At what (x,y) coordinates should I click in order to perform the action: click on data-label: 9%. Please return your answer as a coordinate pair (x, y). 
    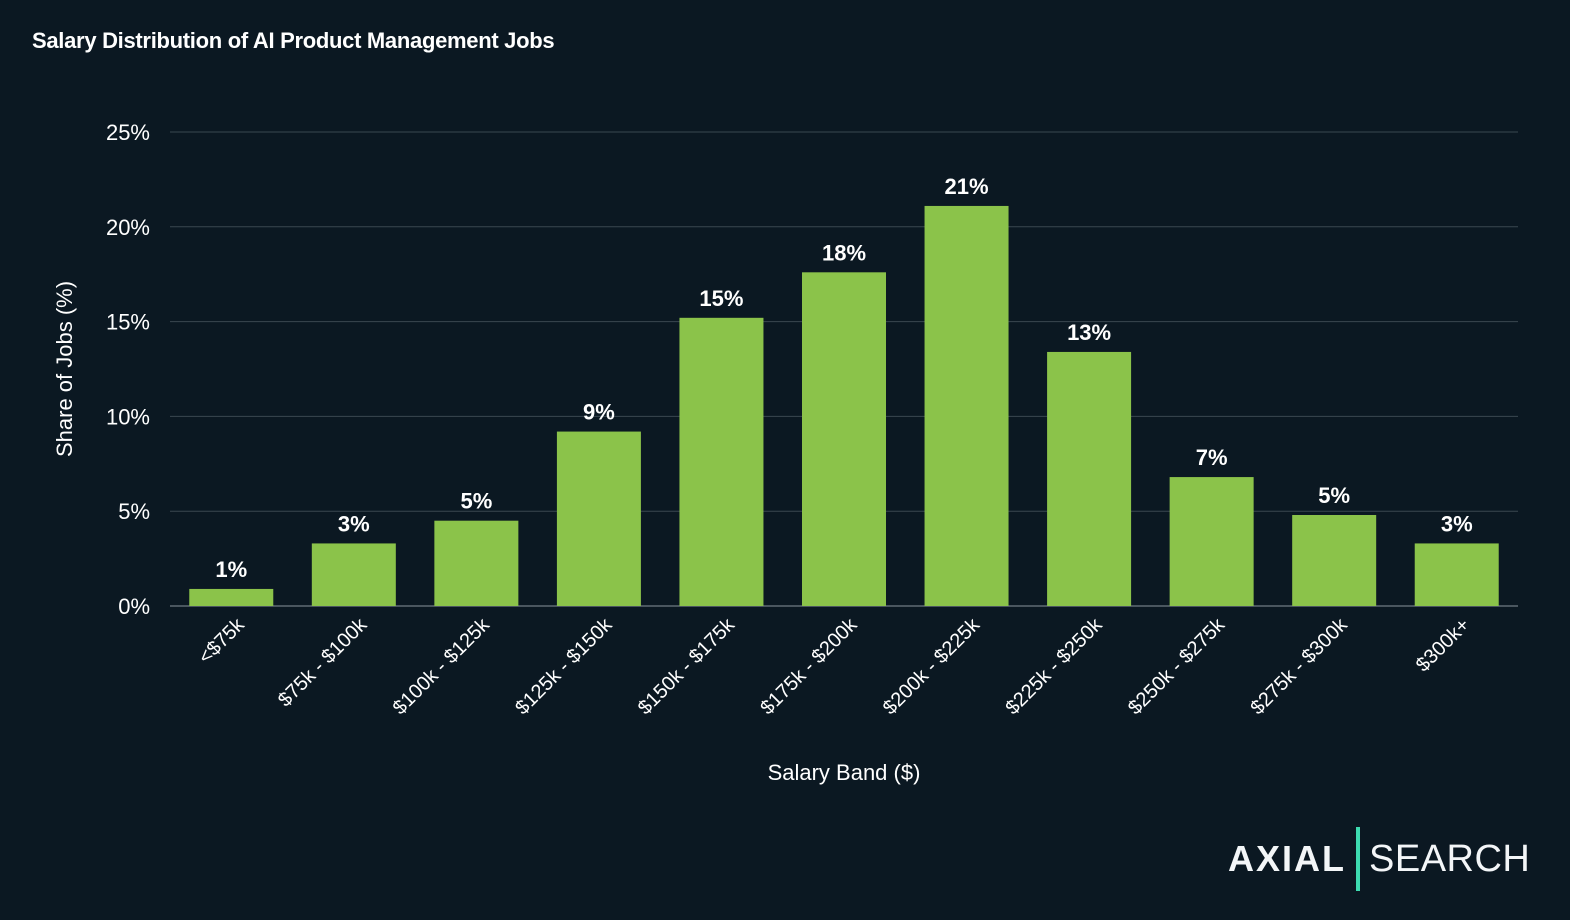
    Looking at the image, I should click on (599, 412).